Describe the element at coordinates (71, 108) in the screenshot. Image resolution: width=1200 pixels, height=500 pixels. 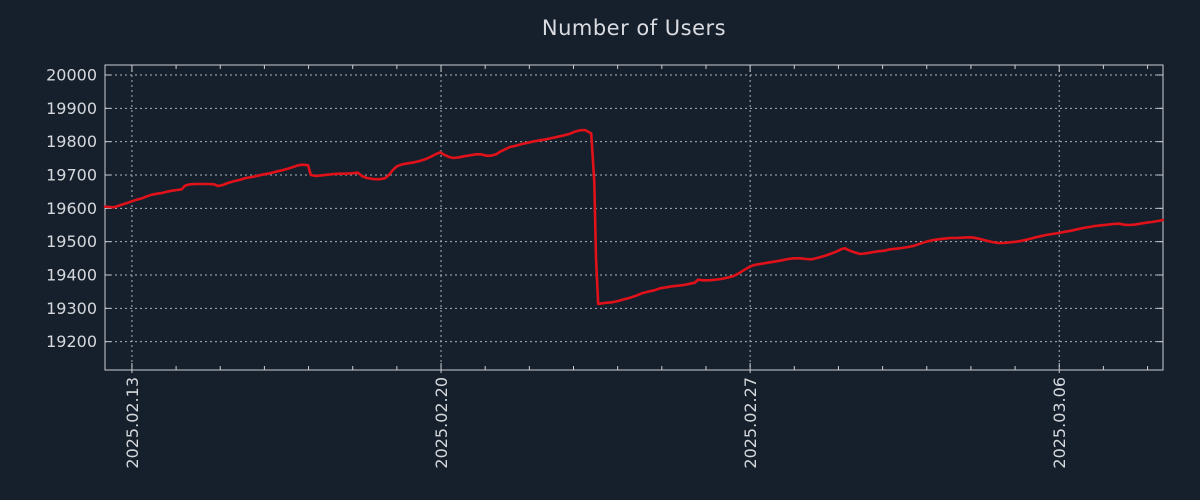
I see `y-tick-label: 19900` at that location.